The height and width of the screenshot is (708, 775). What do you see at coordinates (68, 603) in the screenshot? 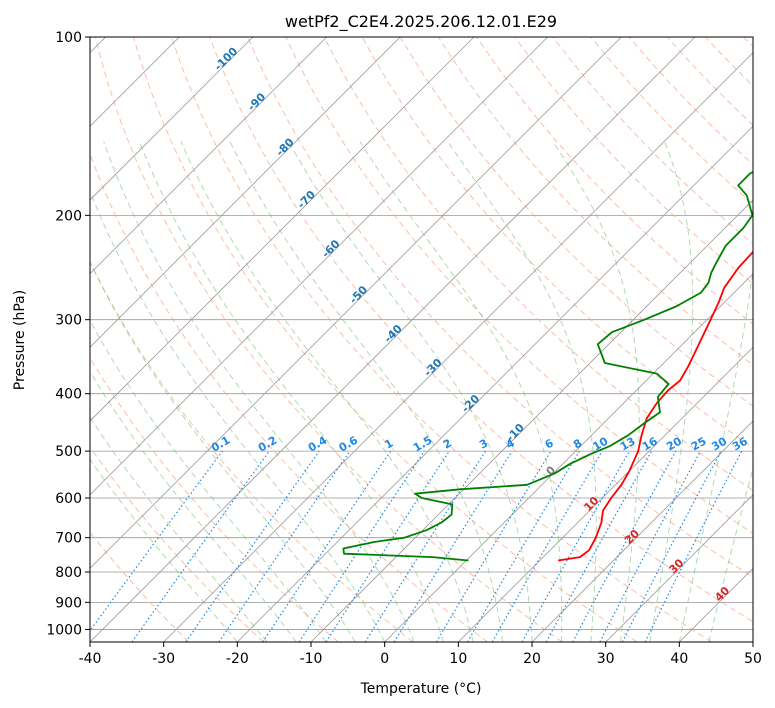
I see `y-tick-label: 900` at bounding box center [68, 603].